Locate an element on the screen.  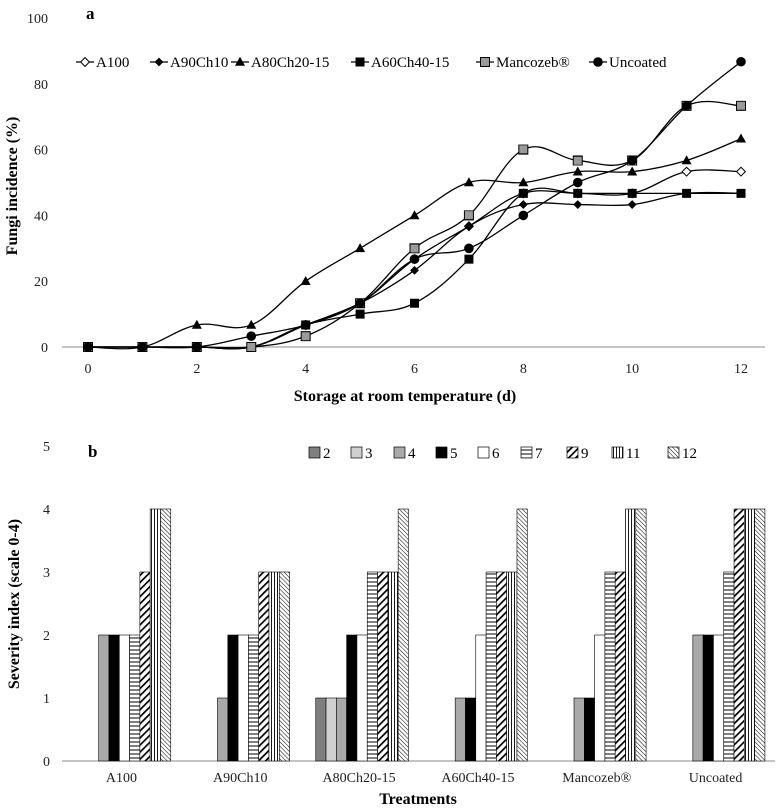
panel-a-x-tick-label-5: 10 is located at coordinates (632, 369).